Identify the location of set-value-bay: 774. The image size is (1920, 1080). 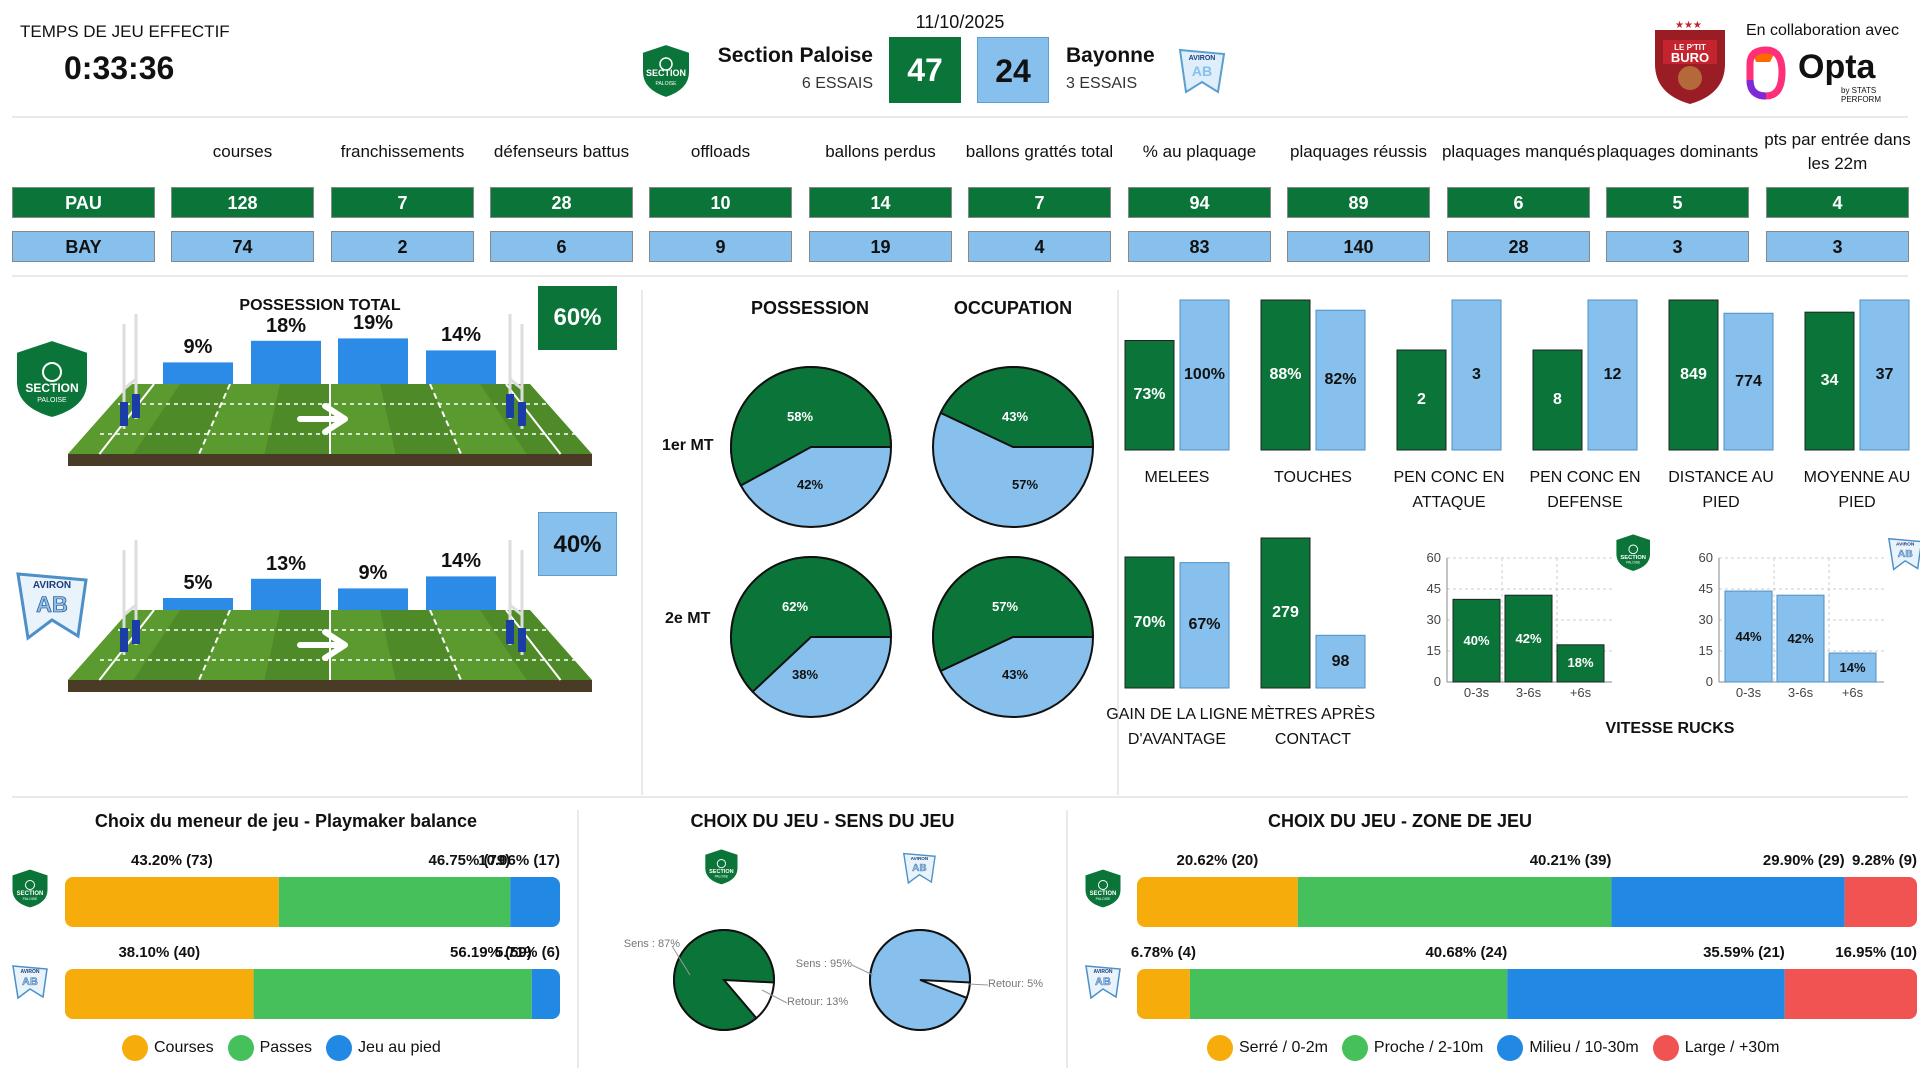
(1748, 381).